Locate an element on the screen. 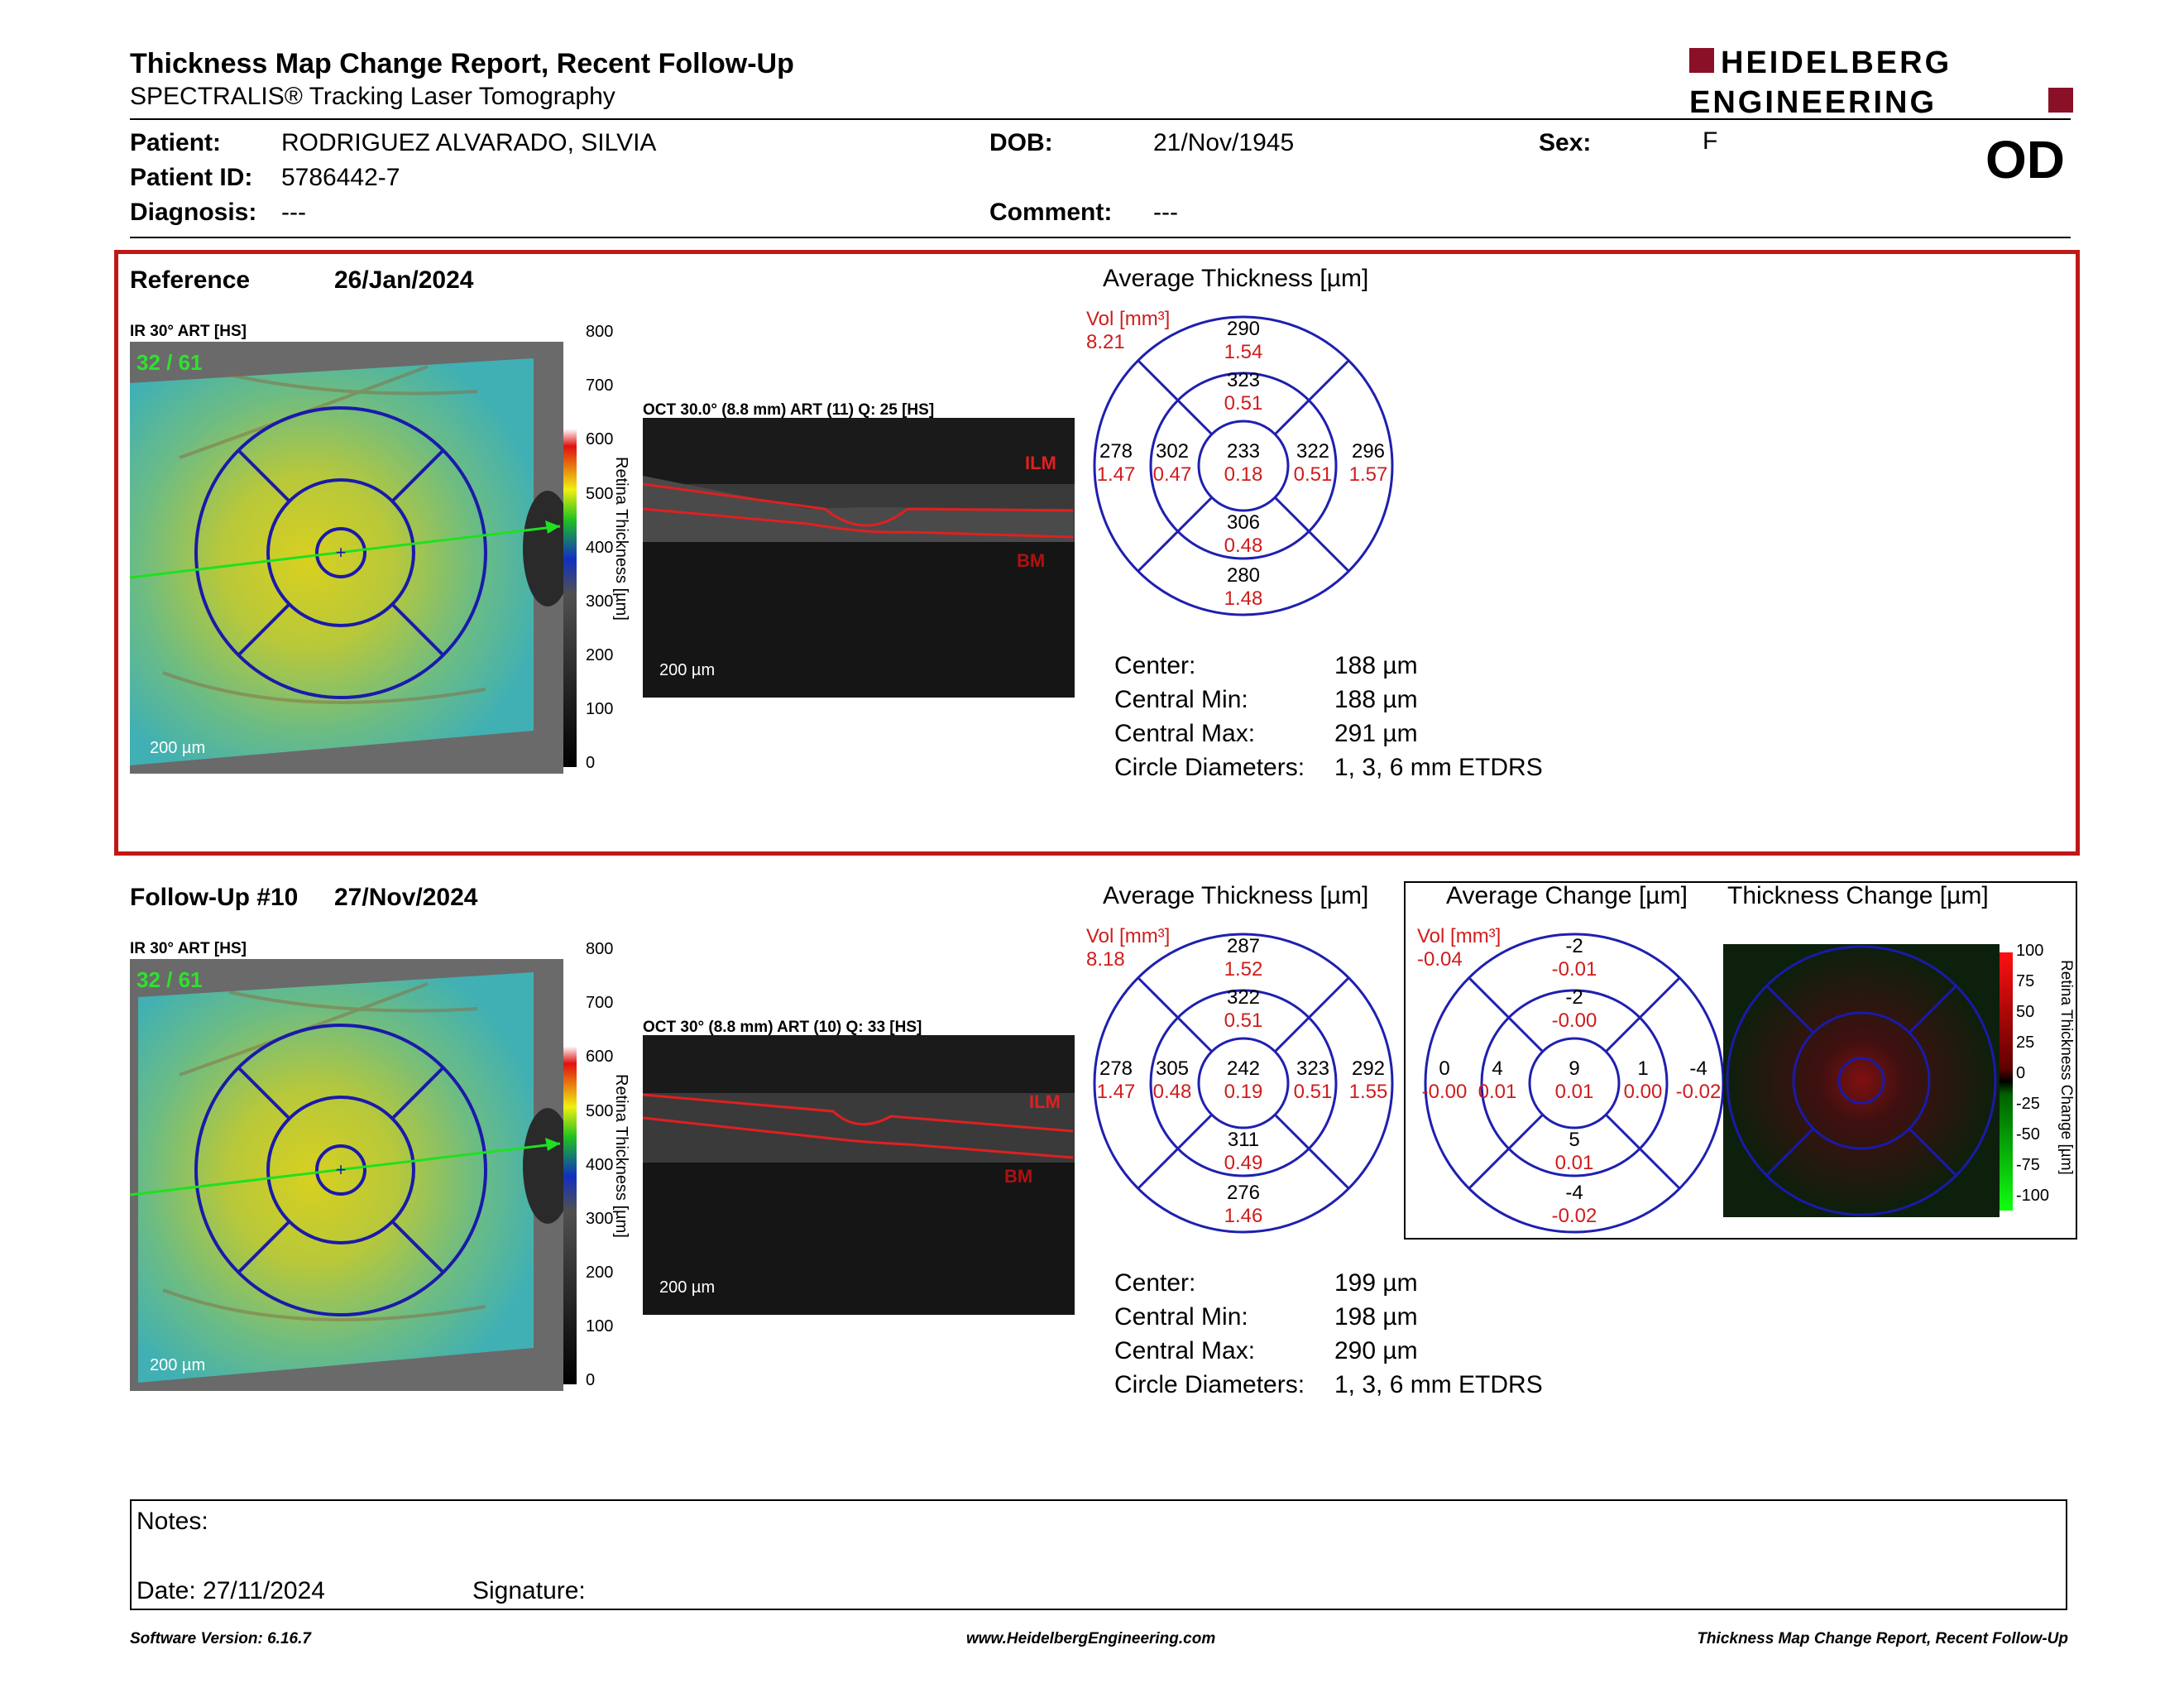 The width and height of the screenshot is (2184, 1688). notes-box is located at coordinates (1098, 1554).